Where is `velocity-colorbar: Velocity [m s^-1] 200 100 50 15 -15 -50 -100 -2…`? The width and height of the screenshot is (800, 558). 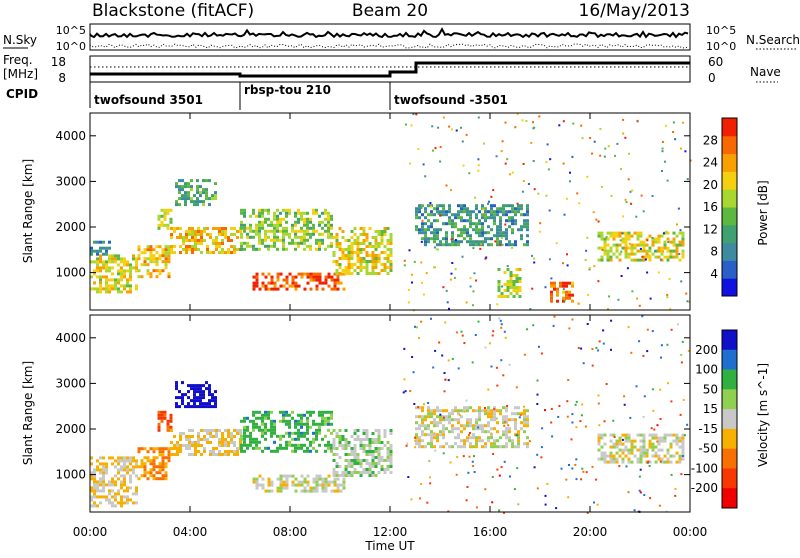
velocity-colorbar: Velocity [m s^-1] 200 100 50 15 -15 -50 -100 -2… is located at coordinates (730, 419).